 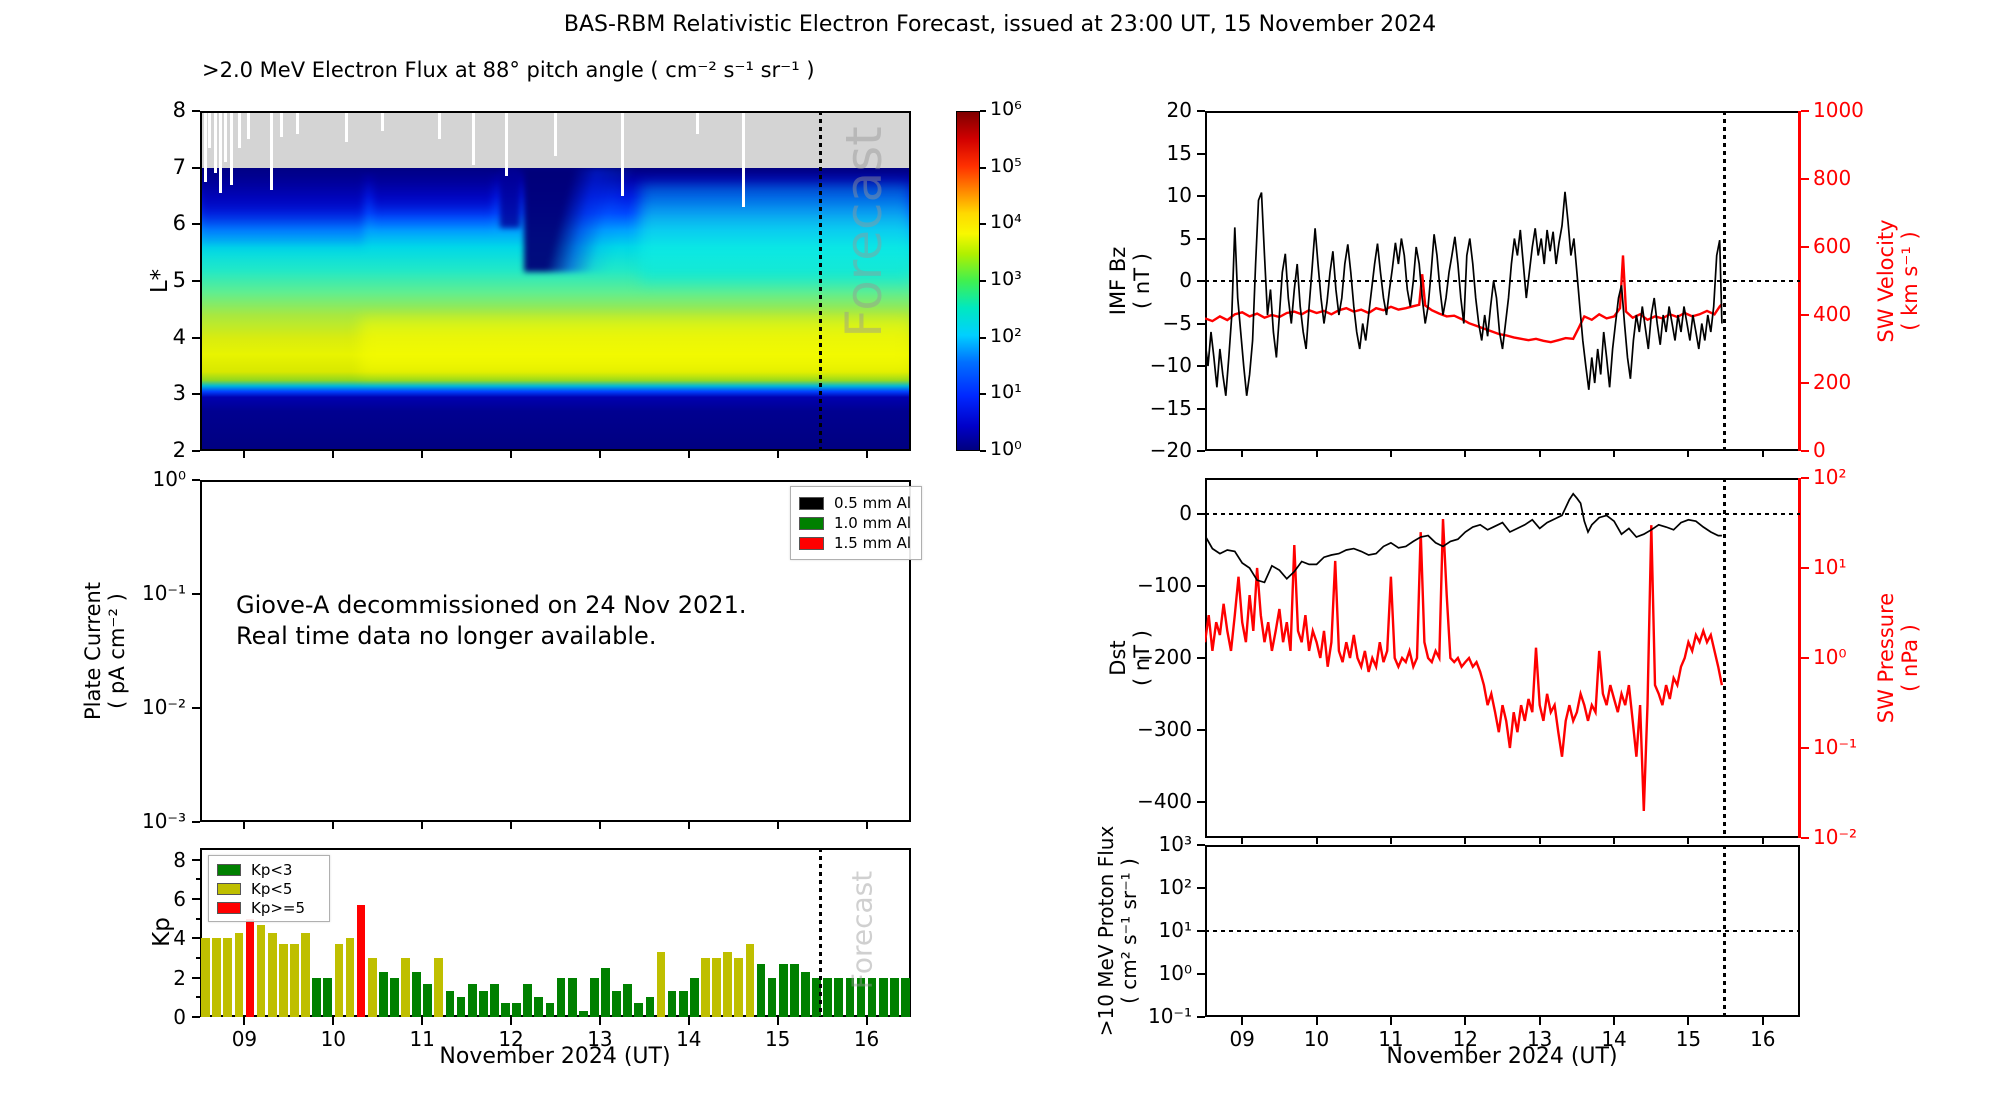 I want to click on proton-ytick, so click(x=1201, y=888).